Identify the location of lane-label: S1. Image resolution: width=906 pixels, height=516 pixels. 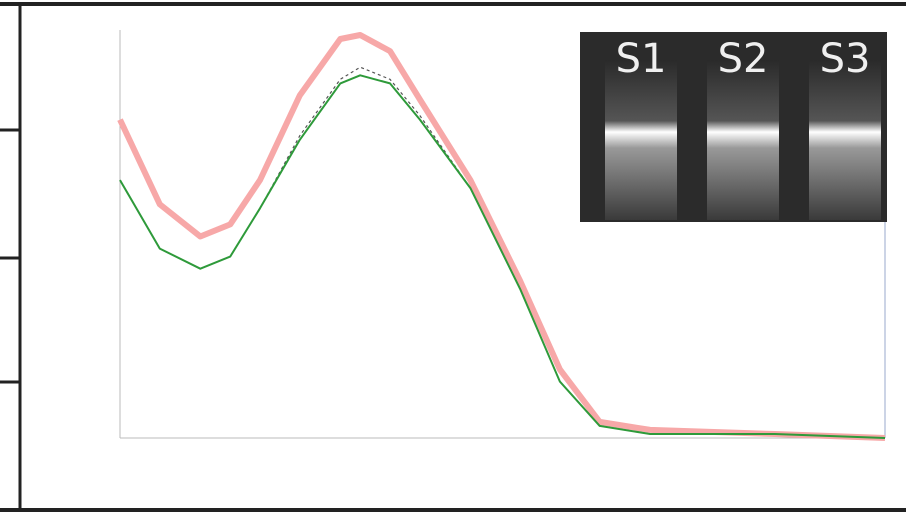
(641, 59).